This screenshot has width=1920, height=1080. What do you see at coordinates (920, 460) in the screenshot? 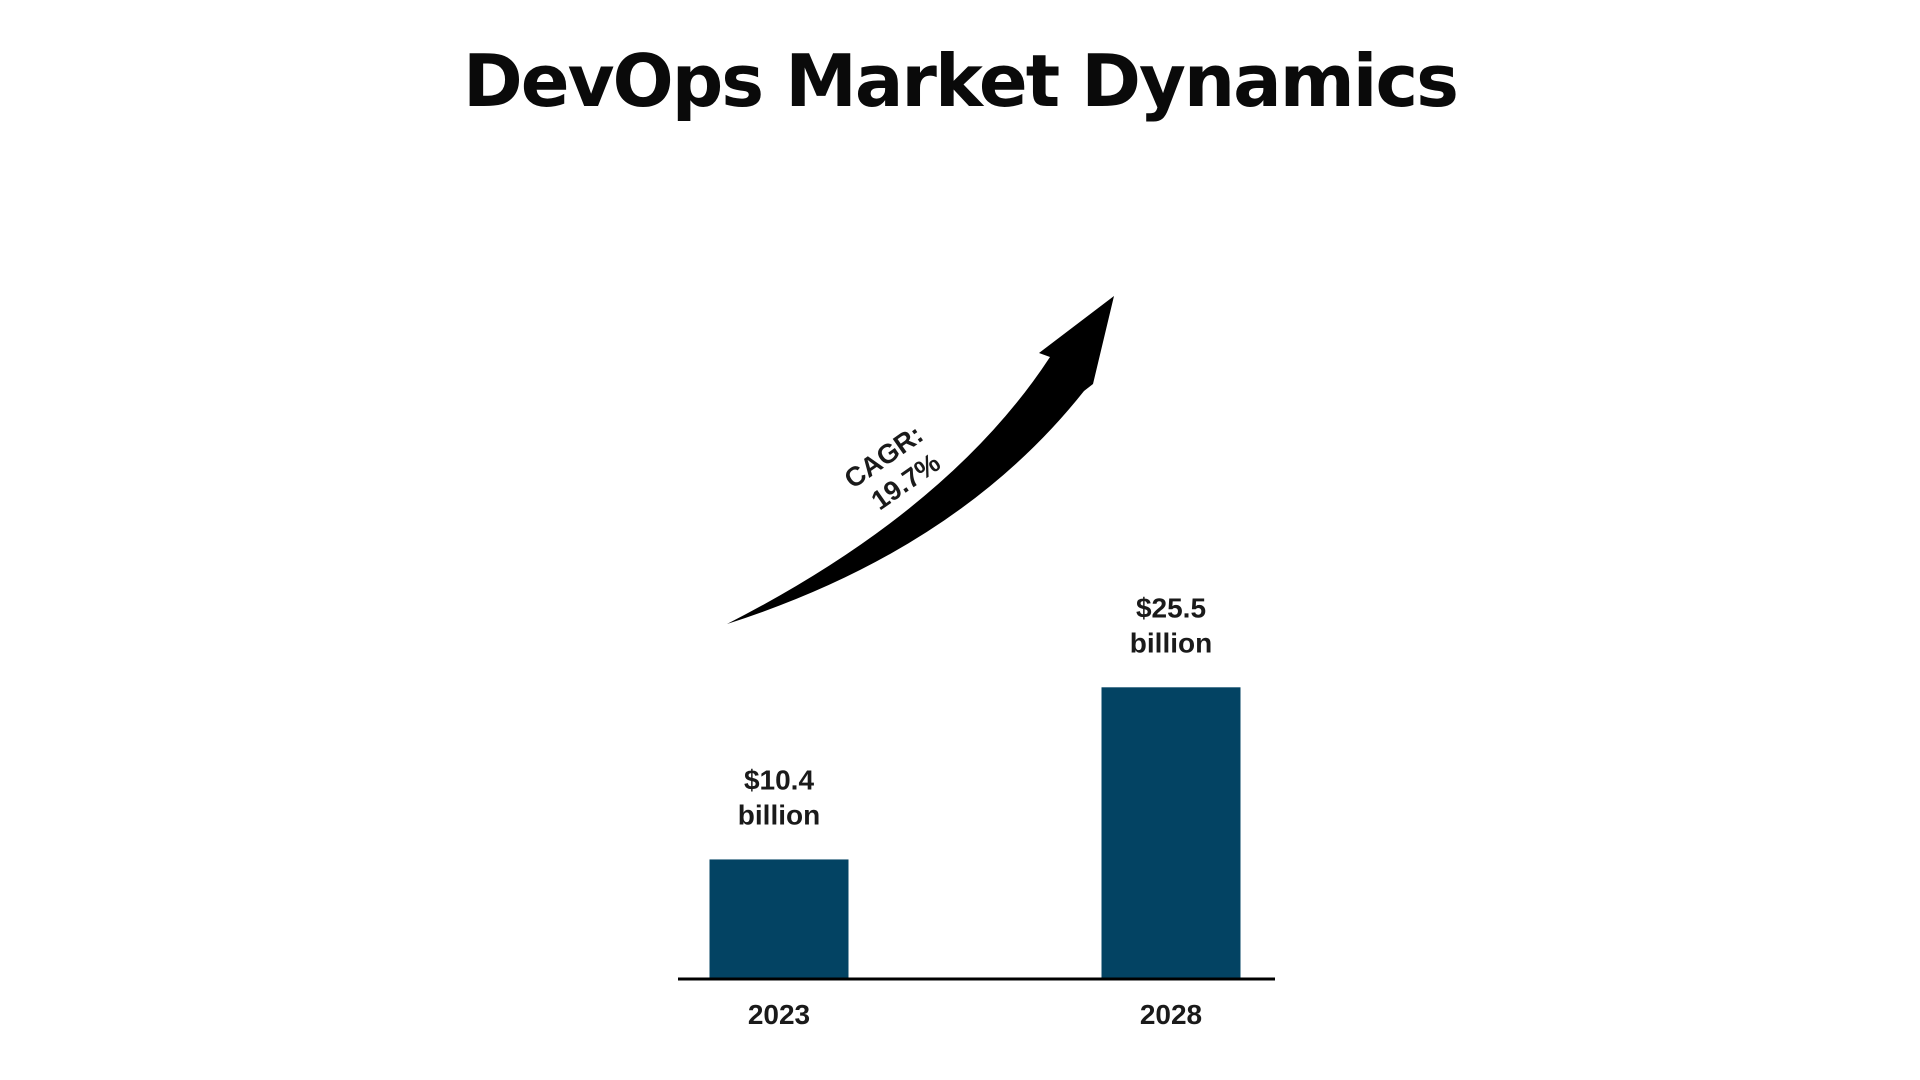
I see `growth-arrow` at bounding box center [920, 460].